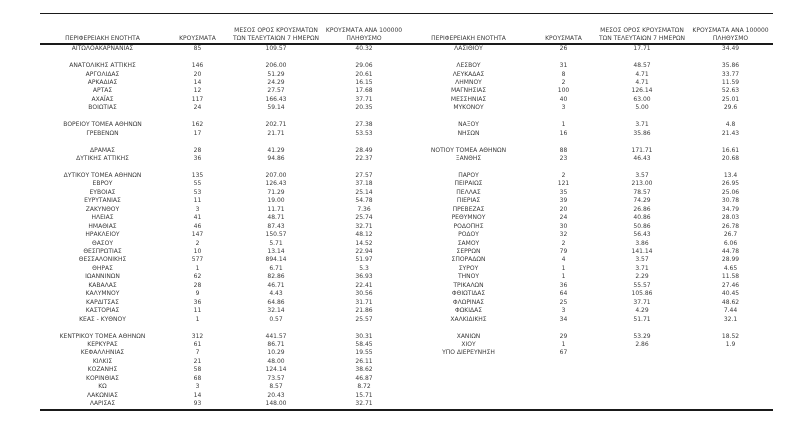  What do you see at coordinates (406, 75) in the screenshot?
I see `table-row: ΑΡΓΟΛΙΔΑΣ 20 51.29 20.61 ΛΕΥΚΑΔΑΣ 8 4.71 33.77` at bounding box center [406, 75].